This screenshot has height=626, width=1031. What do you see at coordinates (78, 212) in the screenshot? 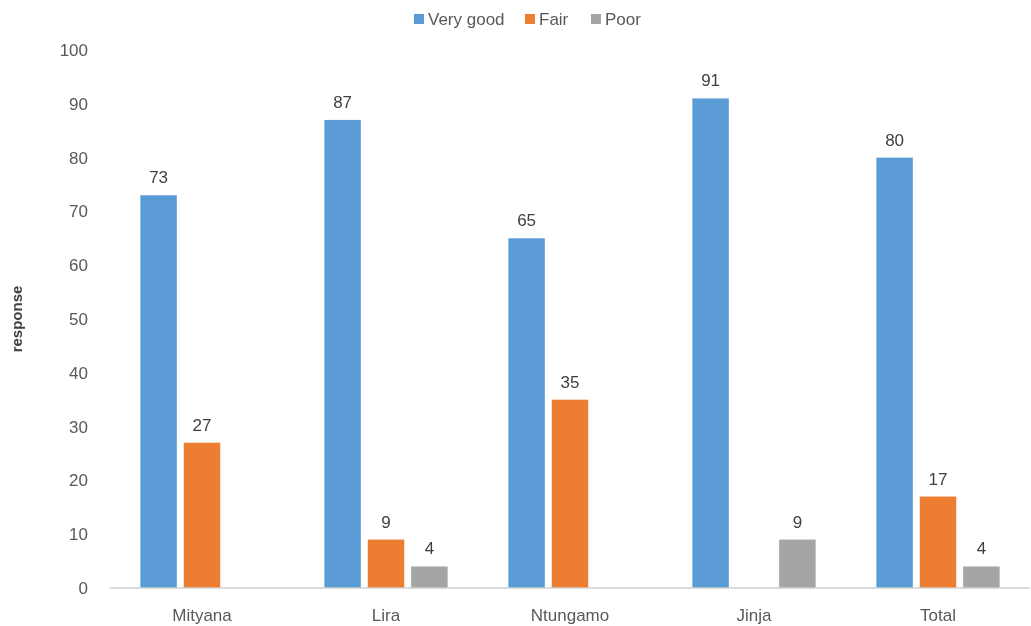
I see `y-tick-label: 70` at bounding box center [78, 212].